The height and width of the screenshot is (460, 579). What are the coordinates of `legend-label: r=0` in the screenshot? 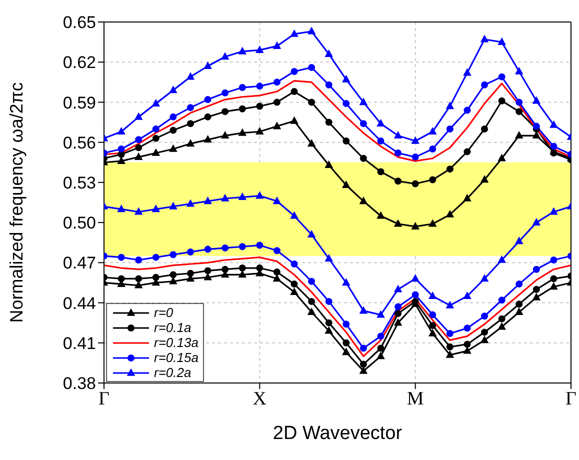 It's located at (164, 312).